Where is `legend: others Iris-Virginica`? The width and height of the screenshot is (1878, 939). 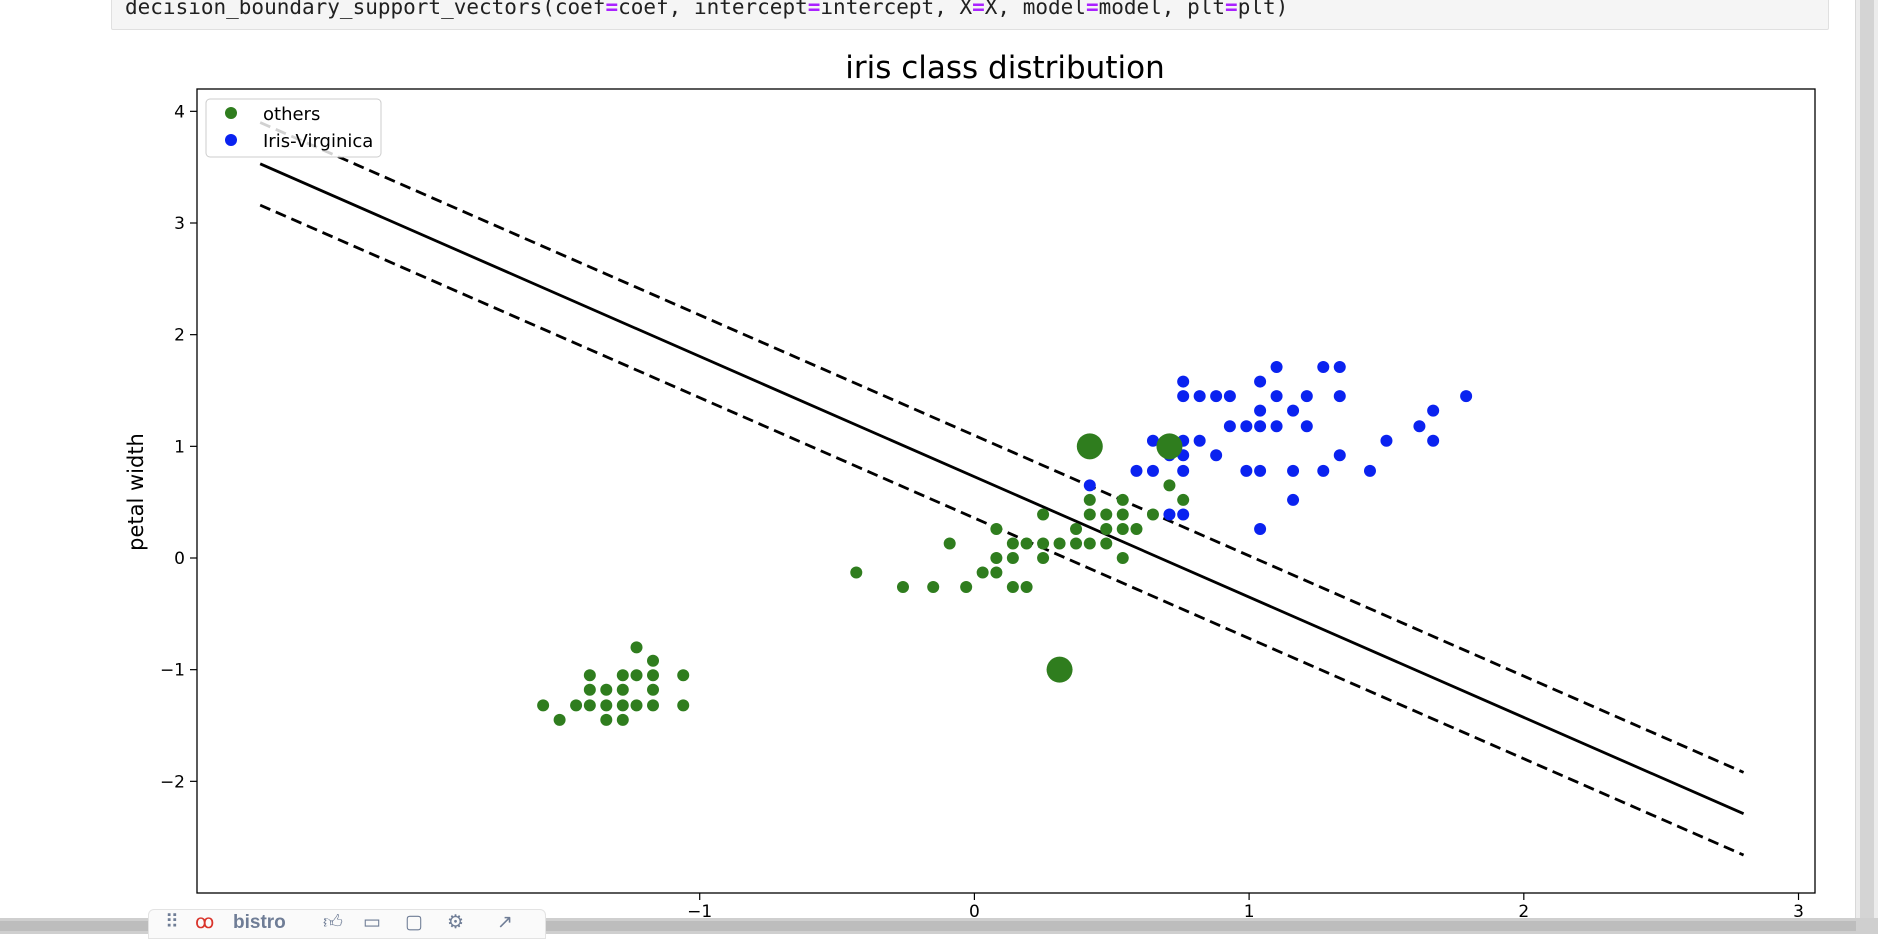 legend: others Iris-Virginica is located at coordinates (293, 128).